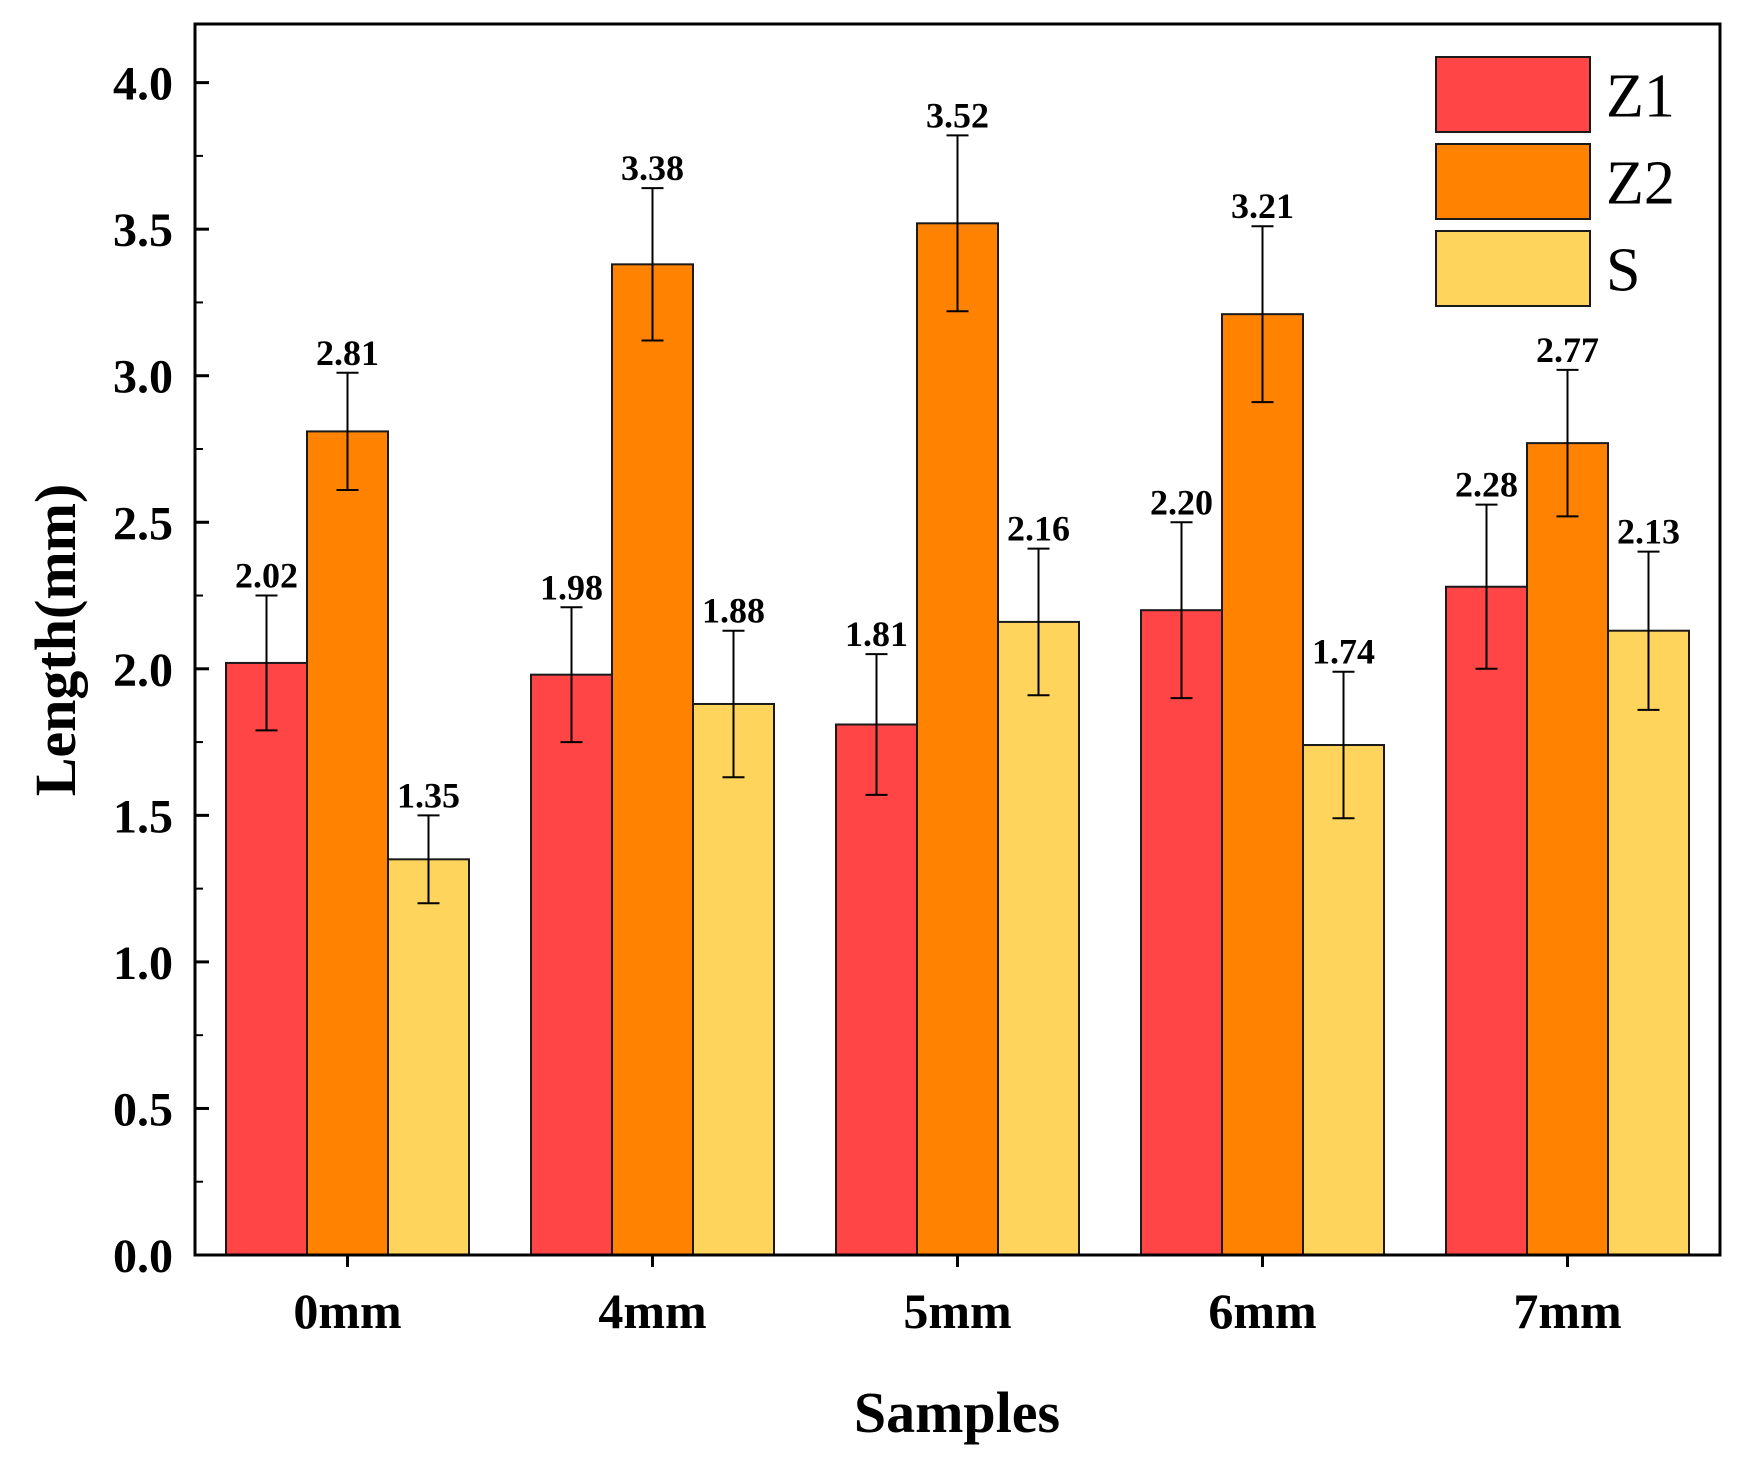 This screenshot has width=1742, height=1465. What do you see at coordinates (1181, 502) in the screenshot?
I see `data-label-z1-6mm: 2.20` at bounding box center [1181, 502].